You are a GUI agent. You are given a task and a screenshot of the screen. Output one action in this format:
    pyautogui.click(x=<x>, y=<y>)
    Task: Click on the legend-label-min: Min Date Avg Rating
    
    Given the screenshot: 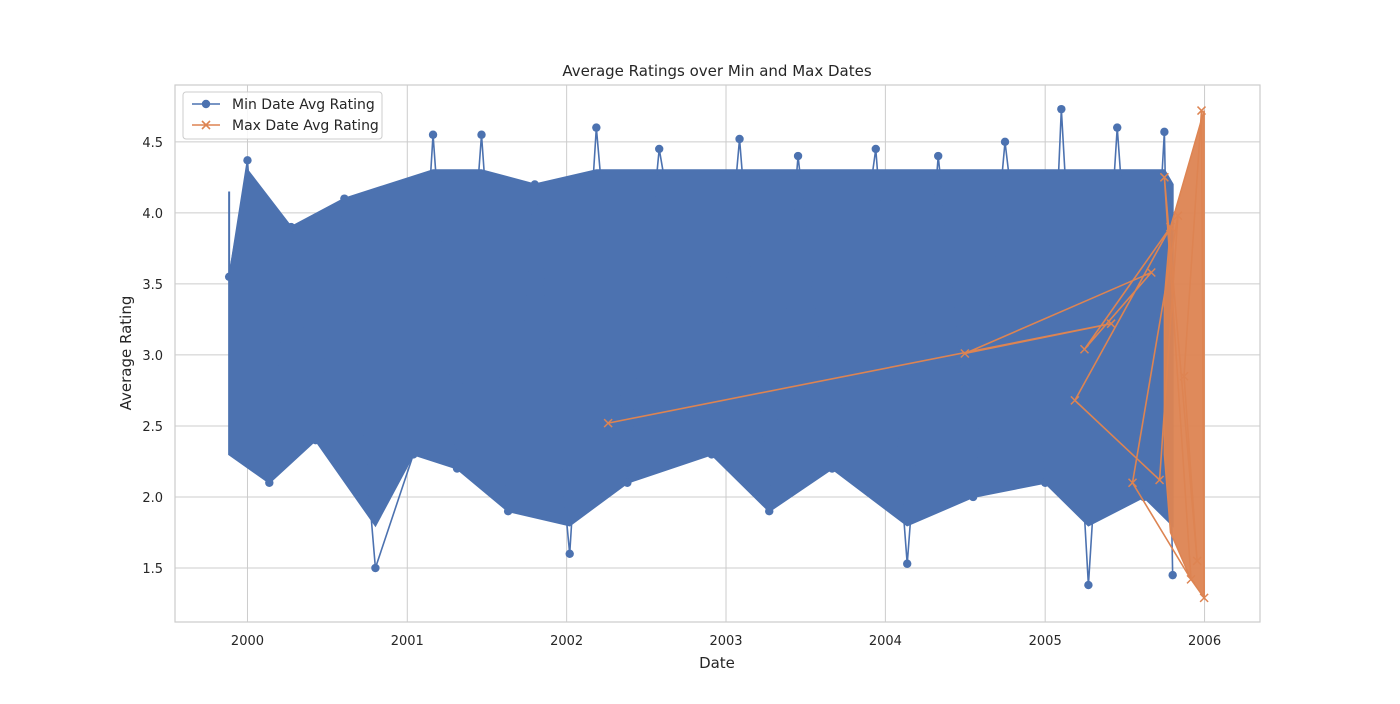 What is the action you would take?
    pyautogui.click(x=303, y=105)
    